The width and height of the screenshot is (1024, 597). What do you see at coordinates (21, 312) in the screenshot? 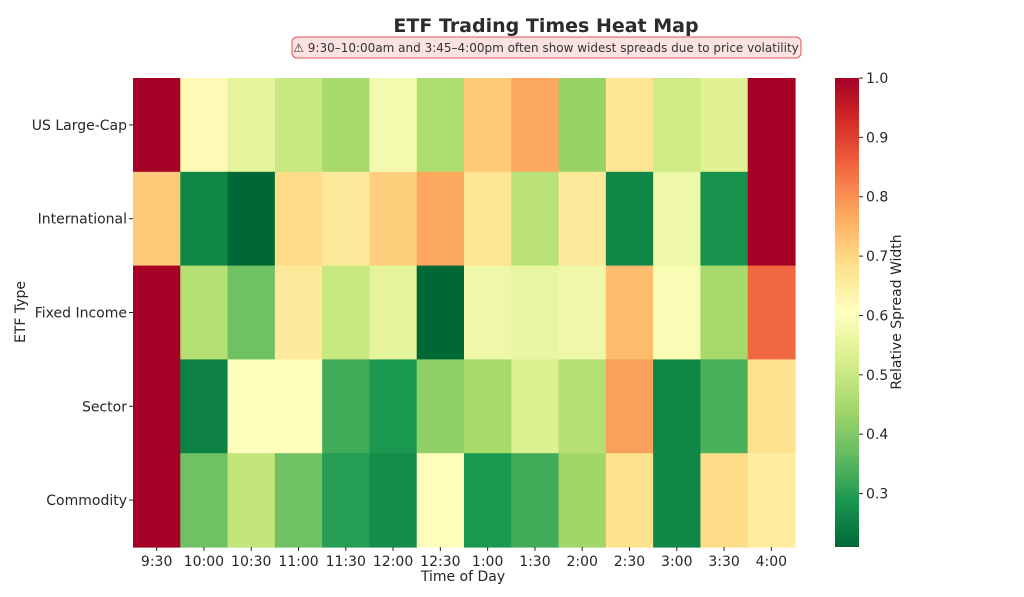
I see `y-axis-label: ETF Type` at bounding box center [21, 312].